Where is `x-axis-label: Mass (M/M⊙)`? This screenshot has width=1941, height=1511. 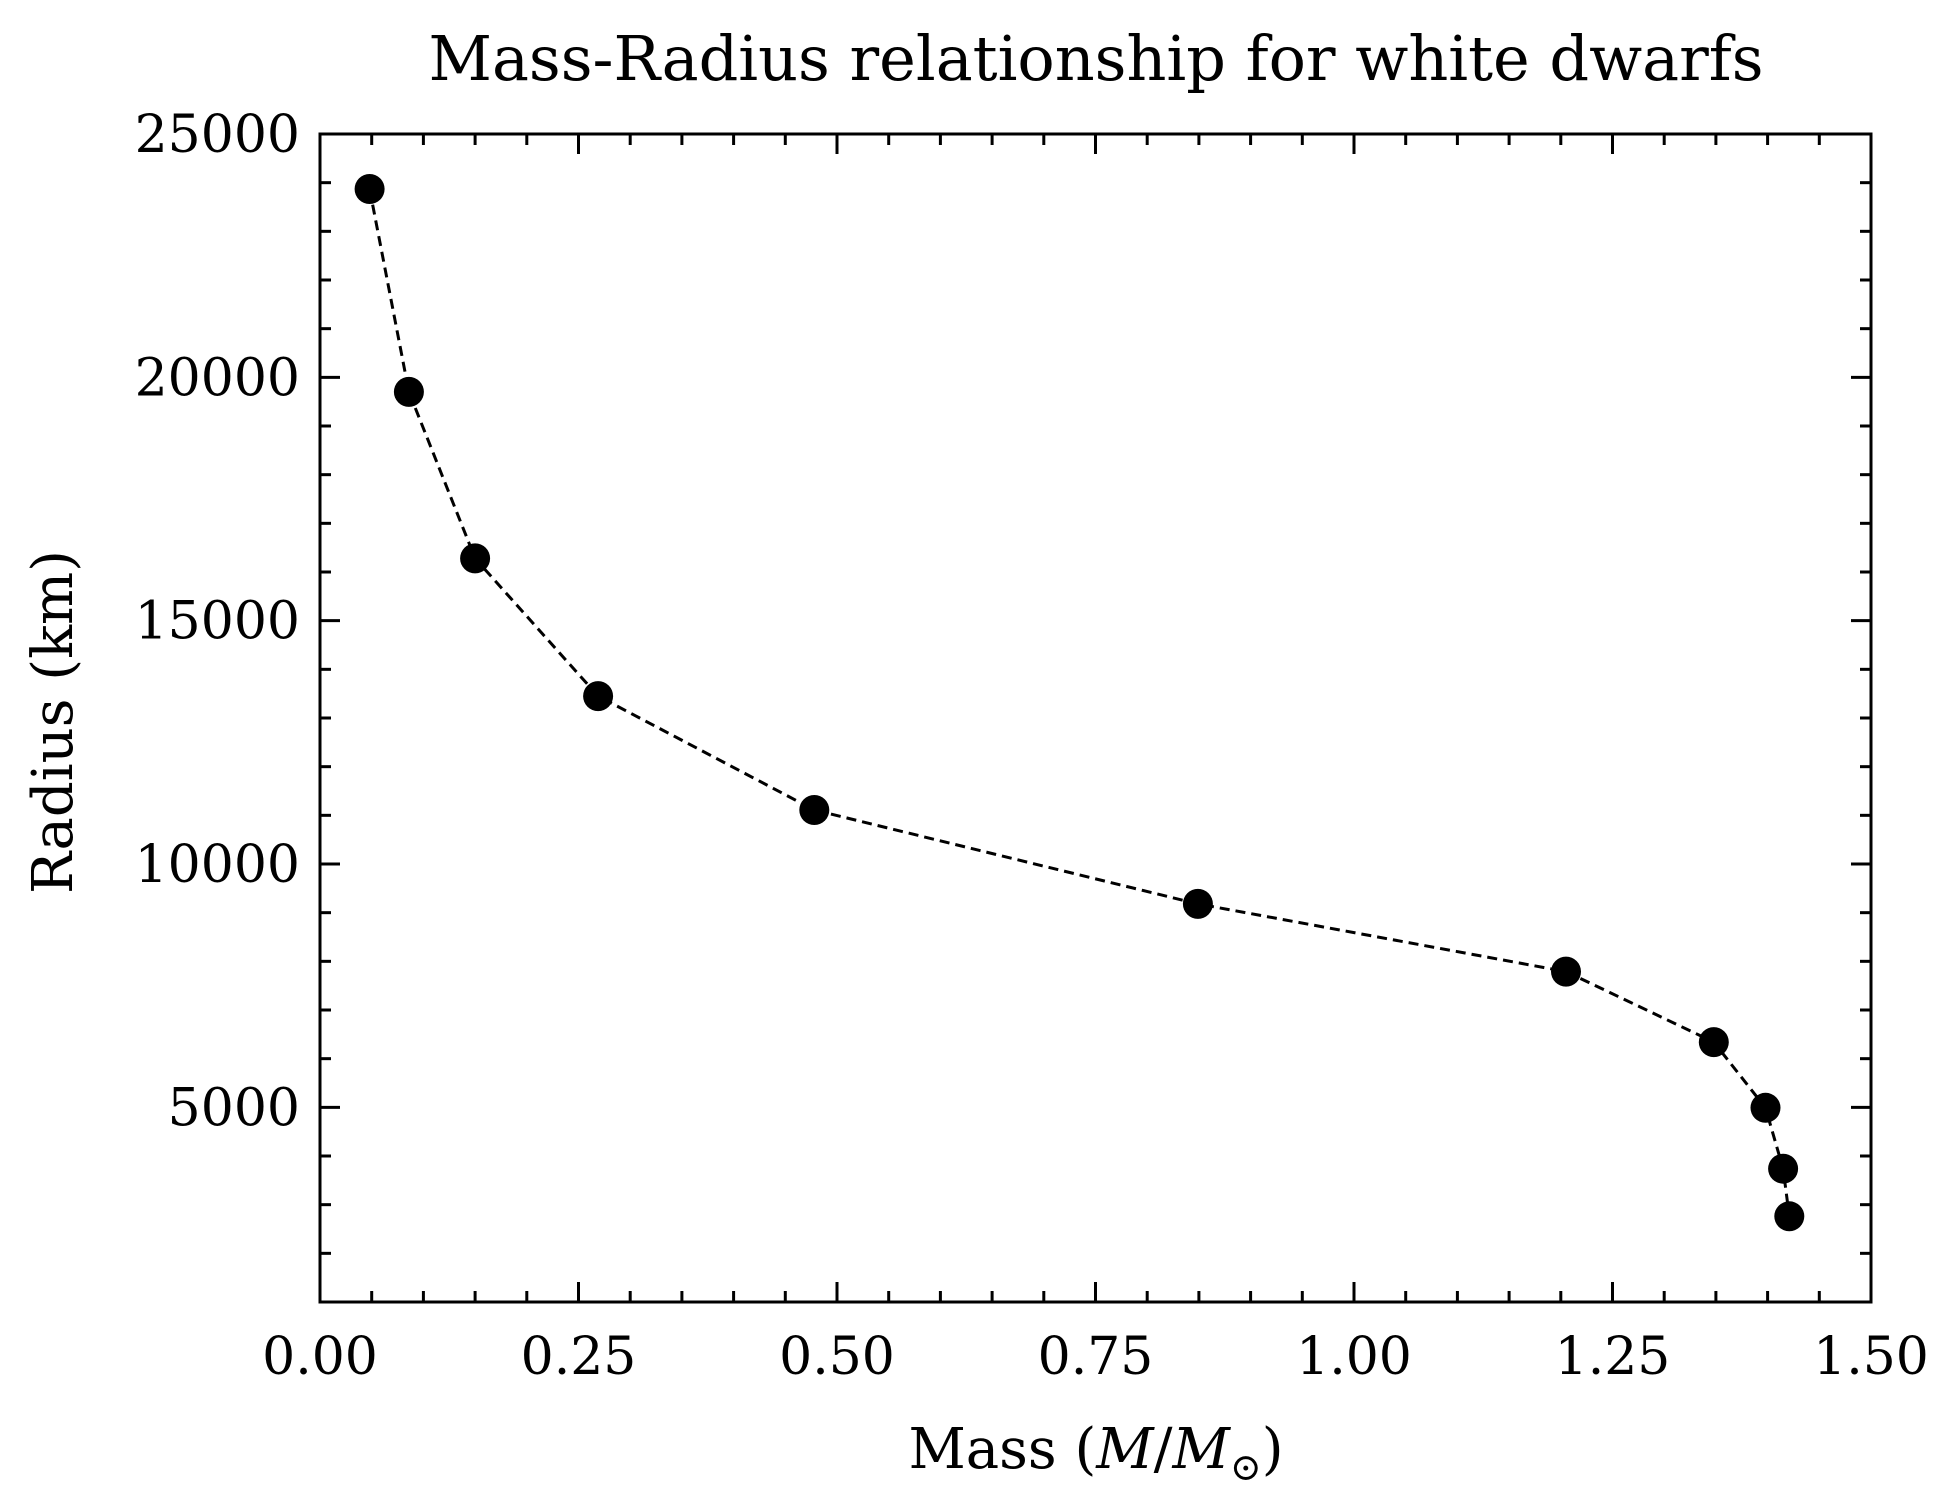 x-axis-label: Mass (M/M⊙) is located at coordinates (1095, 1453).